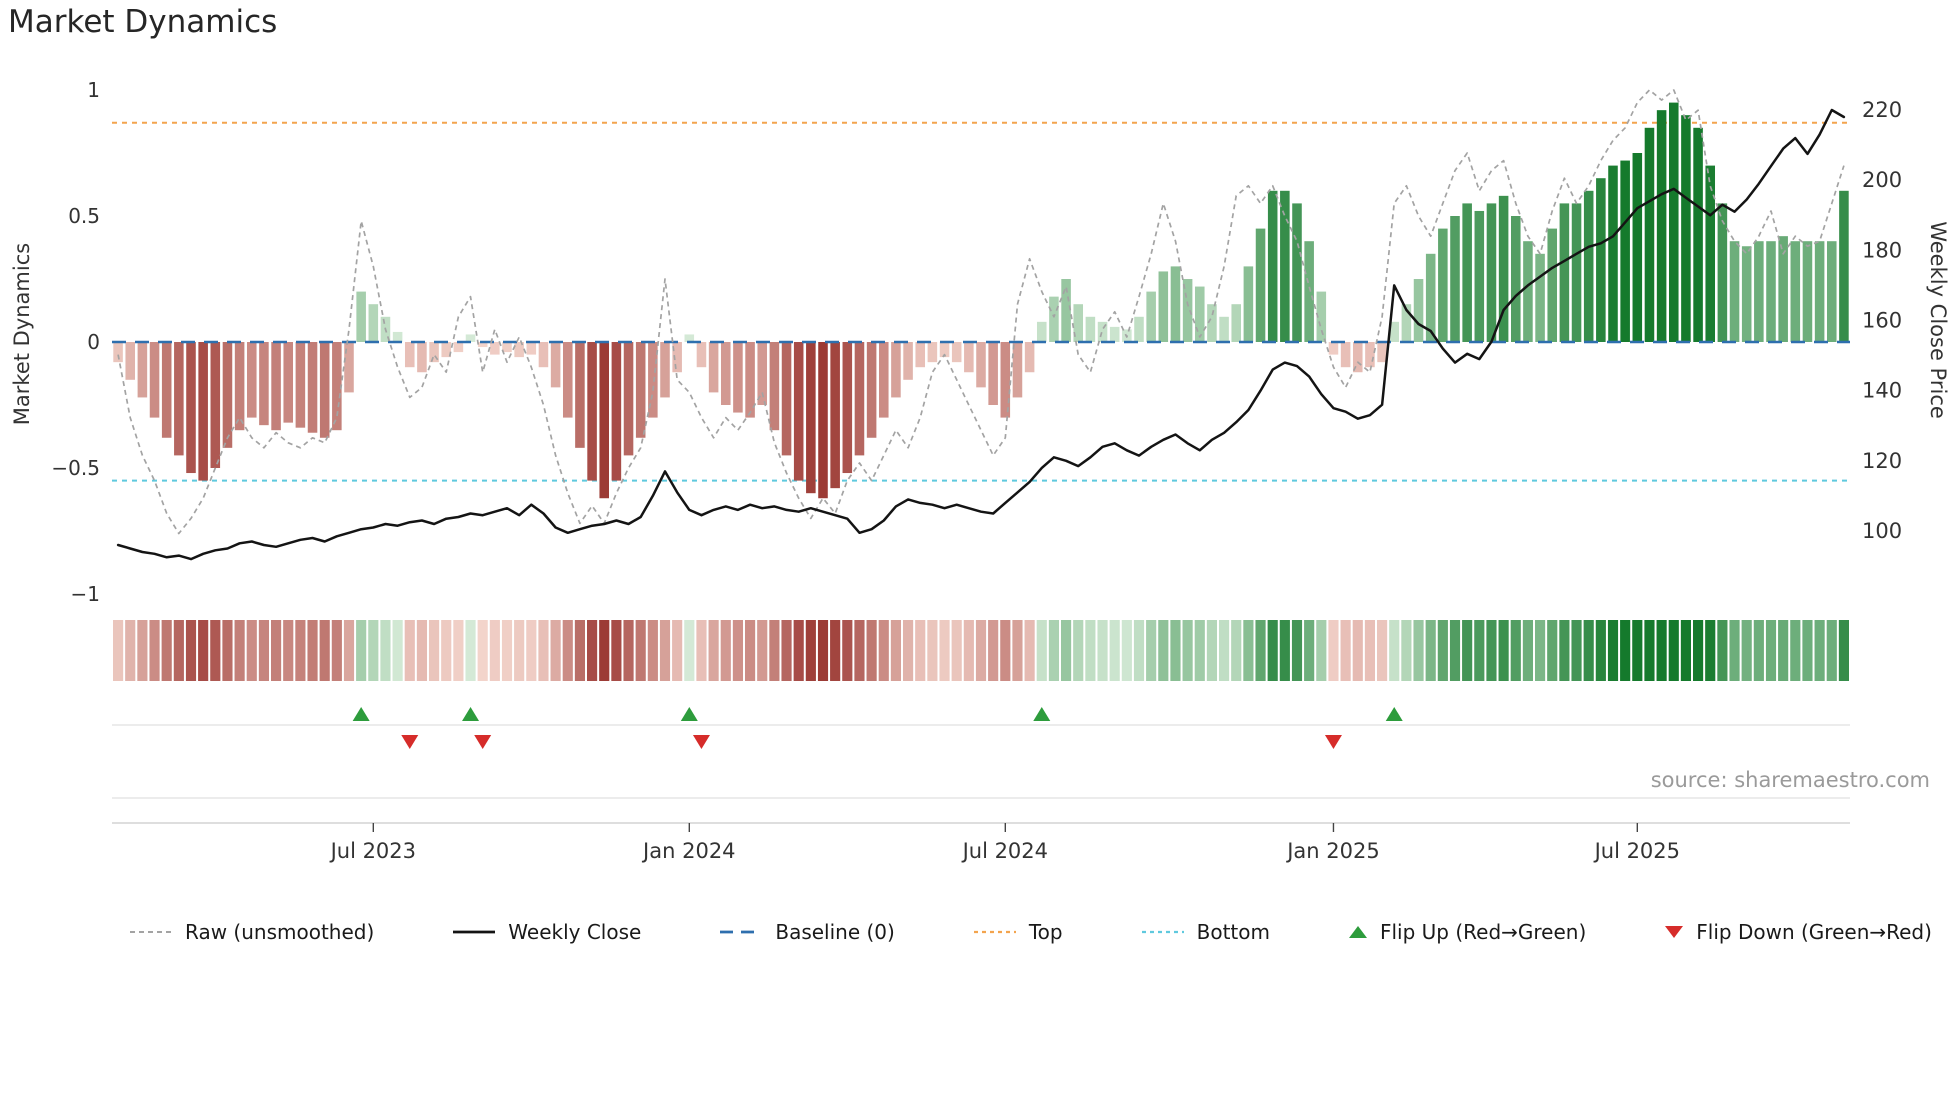 This screenshot has width=1960, height=1102. I want to click on right-y-tick-label: 100, so click(1882, 531).